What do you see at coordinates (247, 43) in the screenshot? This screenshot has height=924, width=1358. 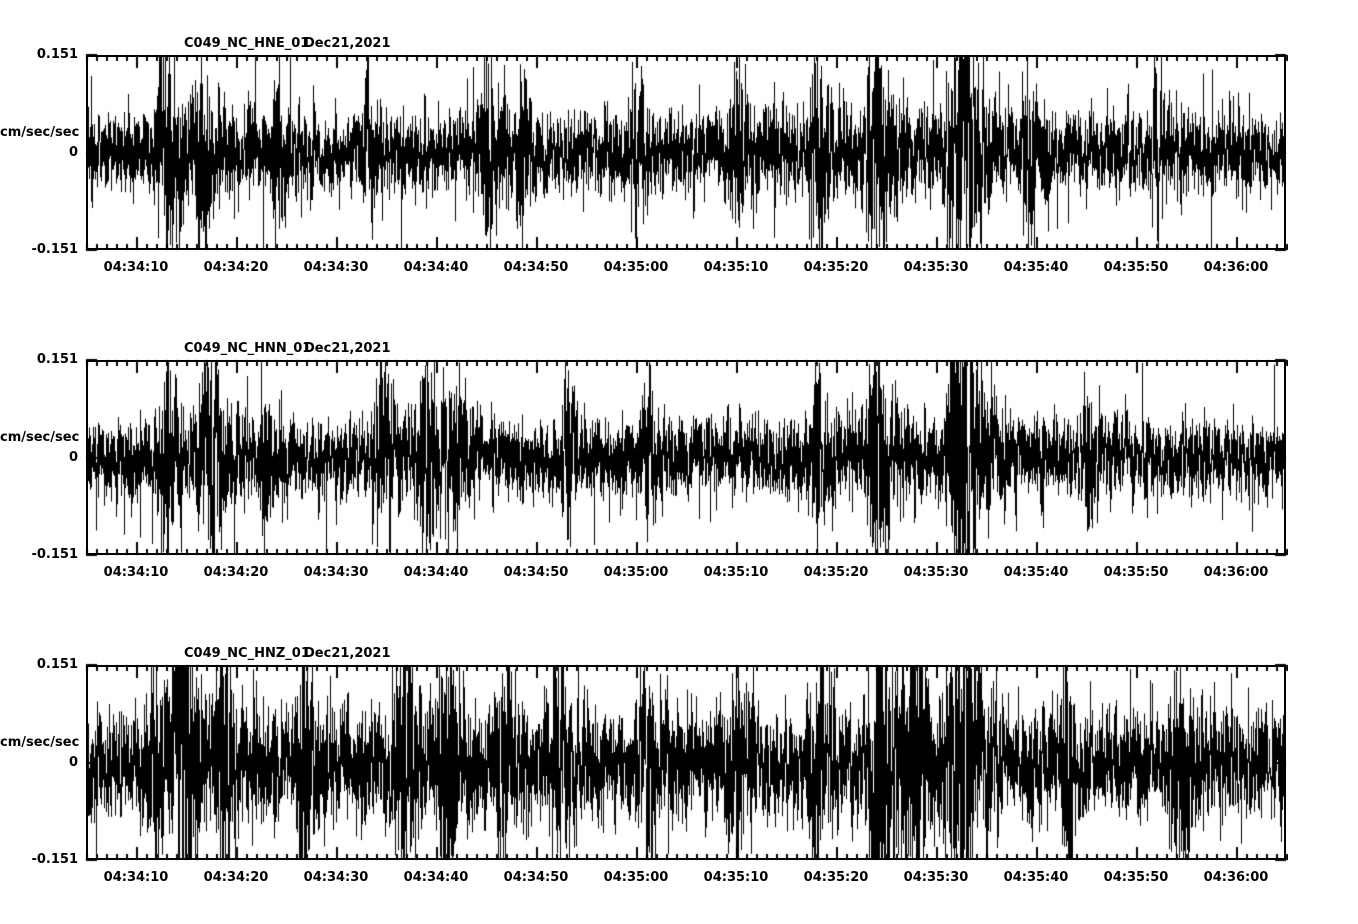 I see `panel-station-title: C049_NC_HNE_01` at bounding box center [247, 43].